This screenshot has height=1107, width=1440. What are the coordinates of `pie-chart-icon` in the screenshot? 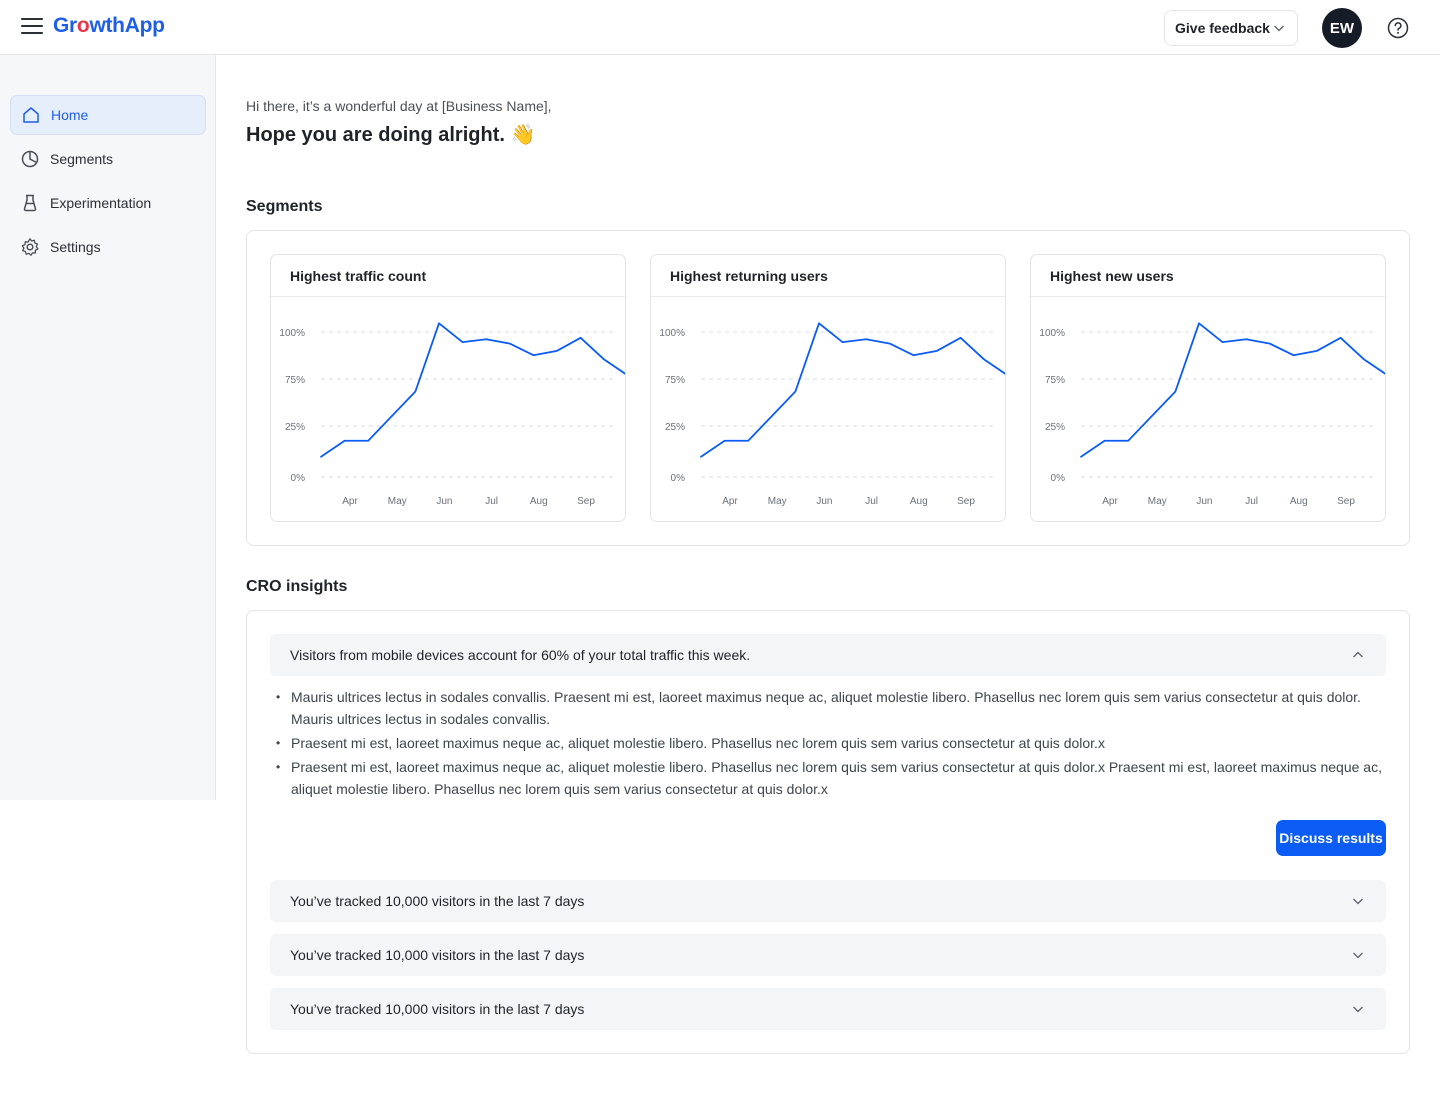 It's located at (30, 159).